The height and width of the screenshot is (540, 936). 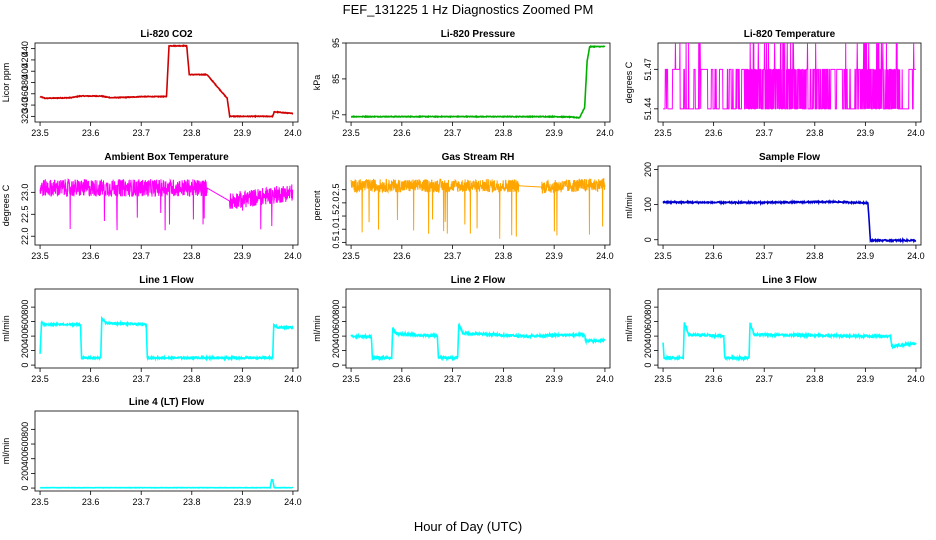 What do you see at coordinates (336, 229) in the screenshot?
I see `y-tick-label: 1.0` at bounding box center [336, 229].